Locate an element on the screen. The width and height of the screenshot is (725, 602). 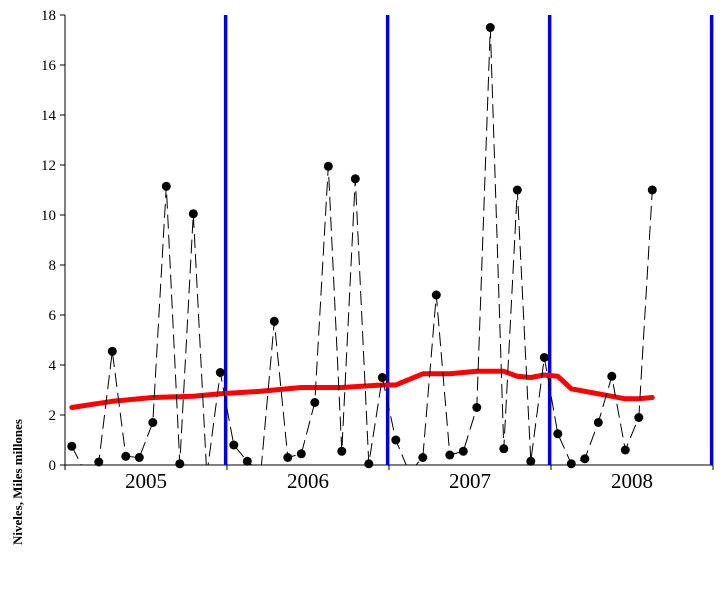
x-tick-label: 2005 is located at coordinates (146, 481).